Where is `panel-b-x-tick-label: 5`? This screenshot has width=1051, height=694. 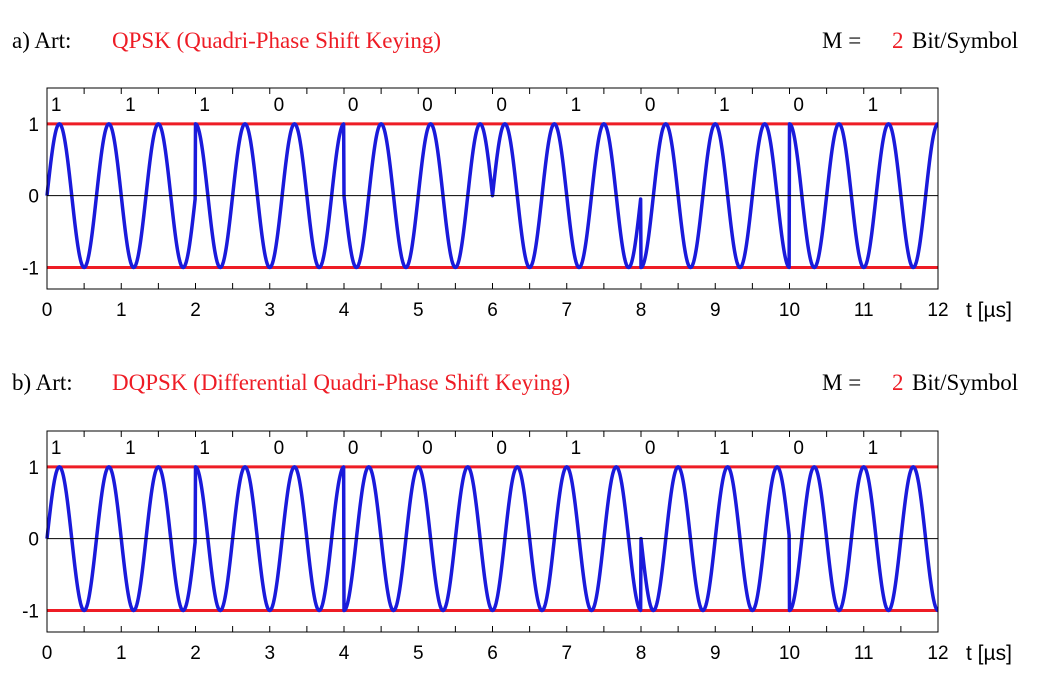 panel-b-x-tick-label: 5 is located at coordinates (418, 653).